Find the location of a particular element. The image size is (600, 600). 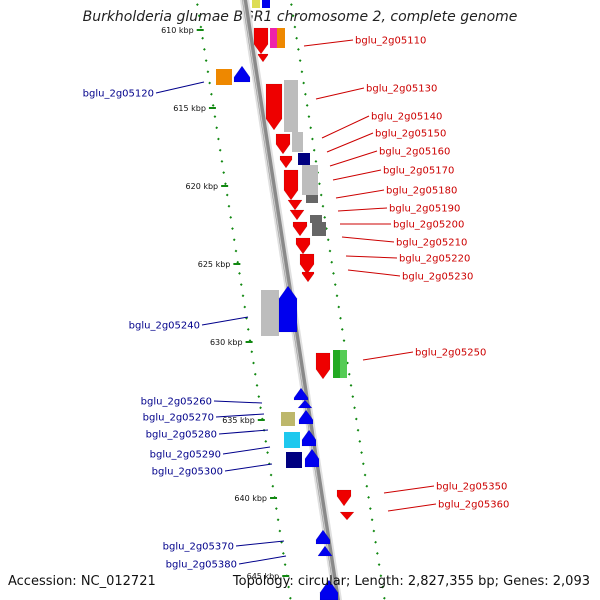

gene-label-right: bglu_2g05350 is located at coordinates (471, 487).